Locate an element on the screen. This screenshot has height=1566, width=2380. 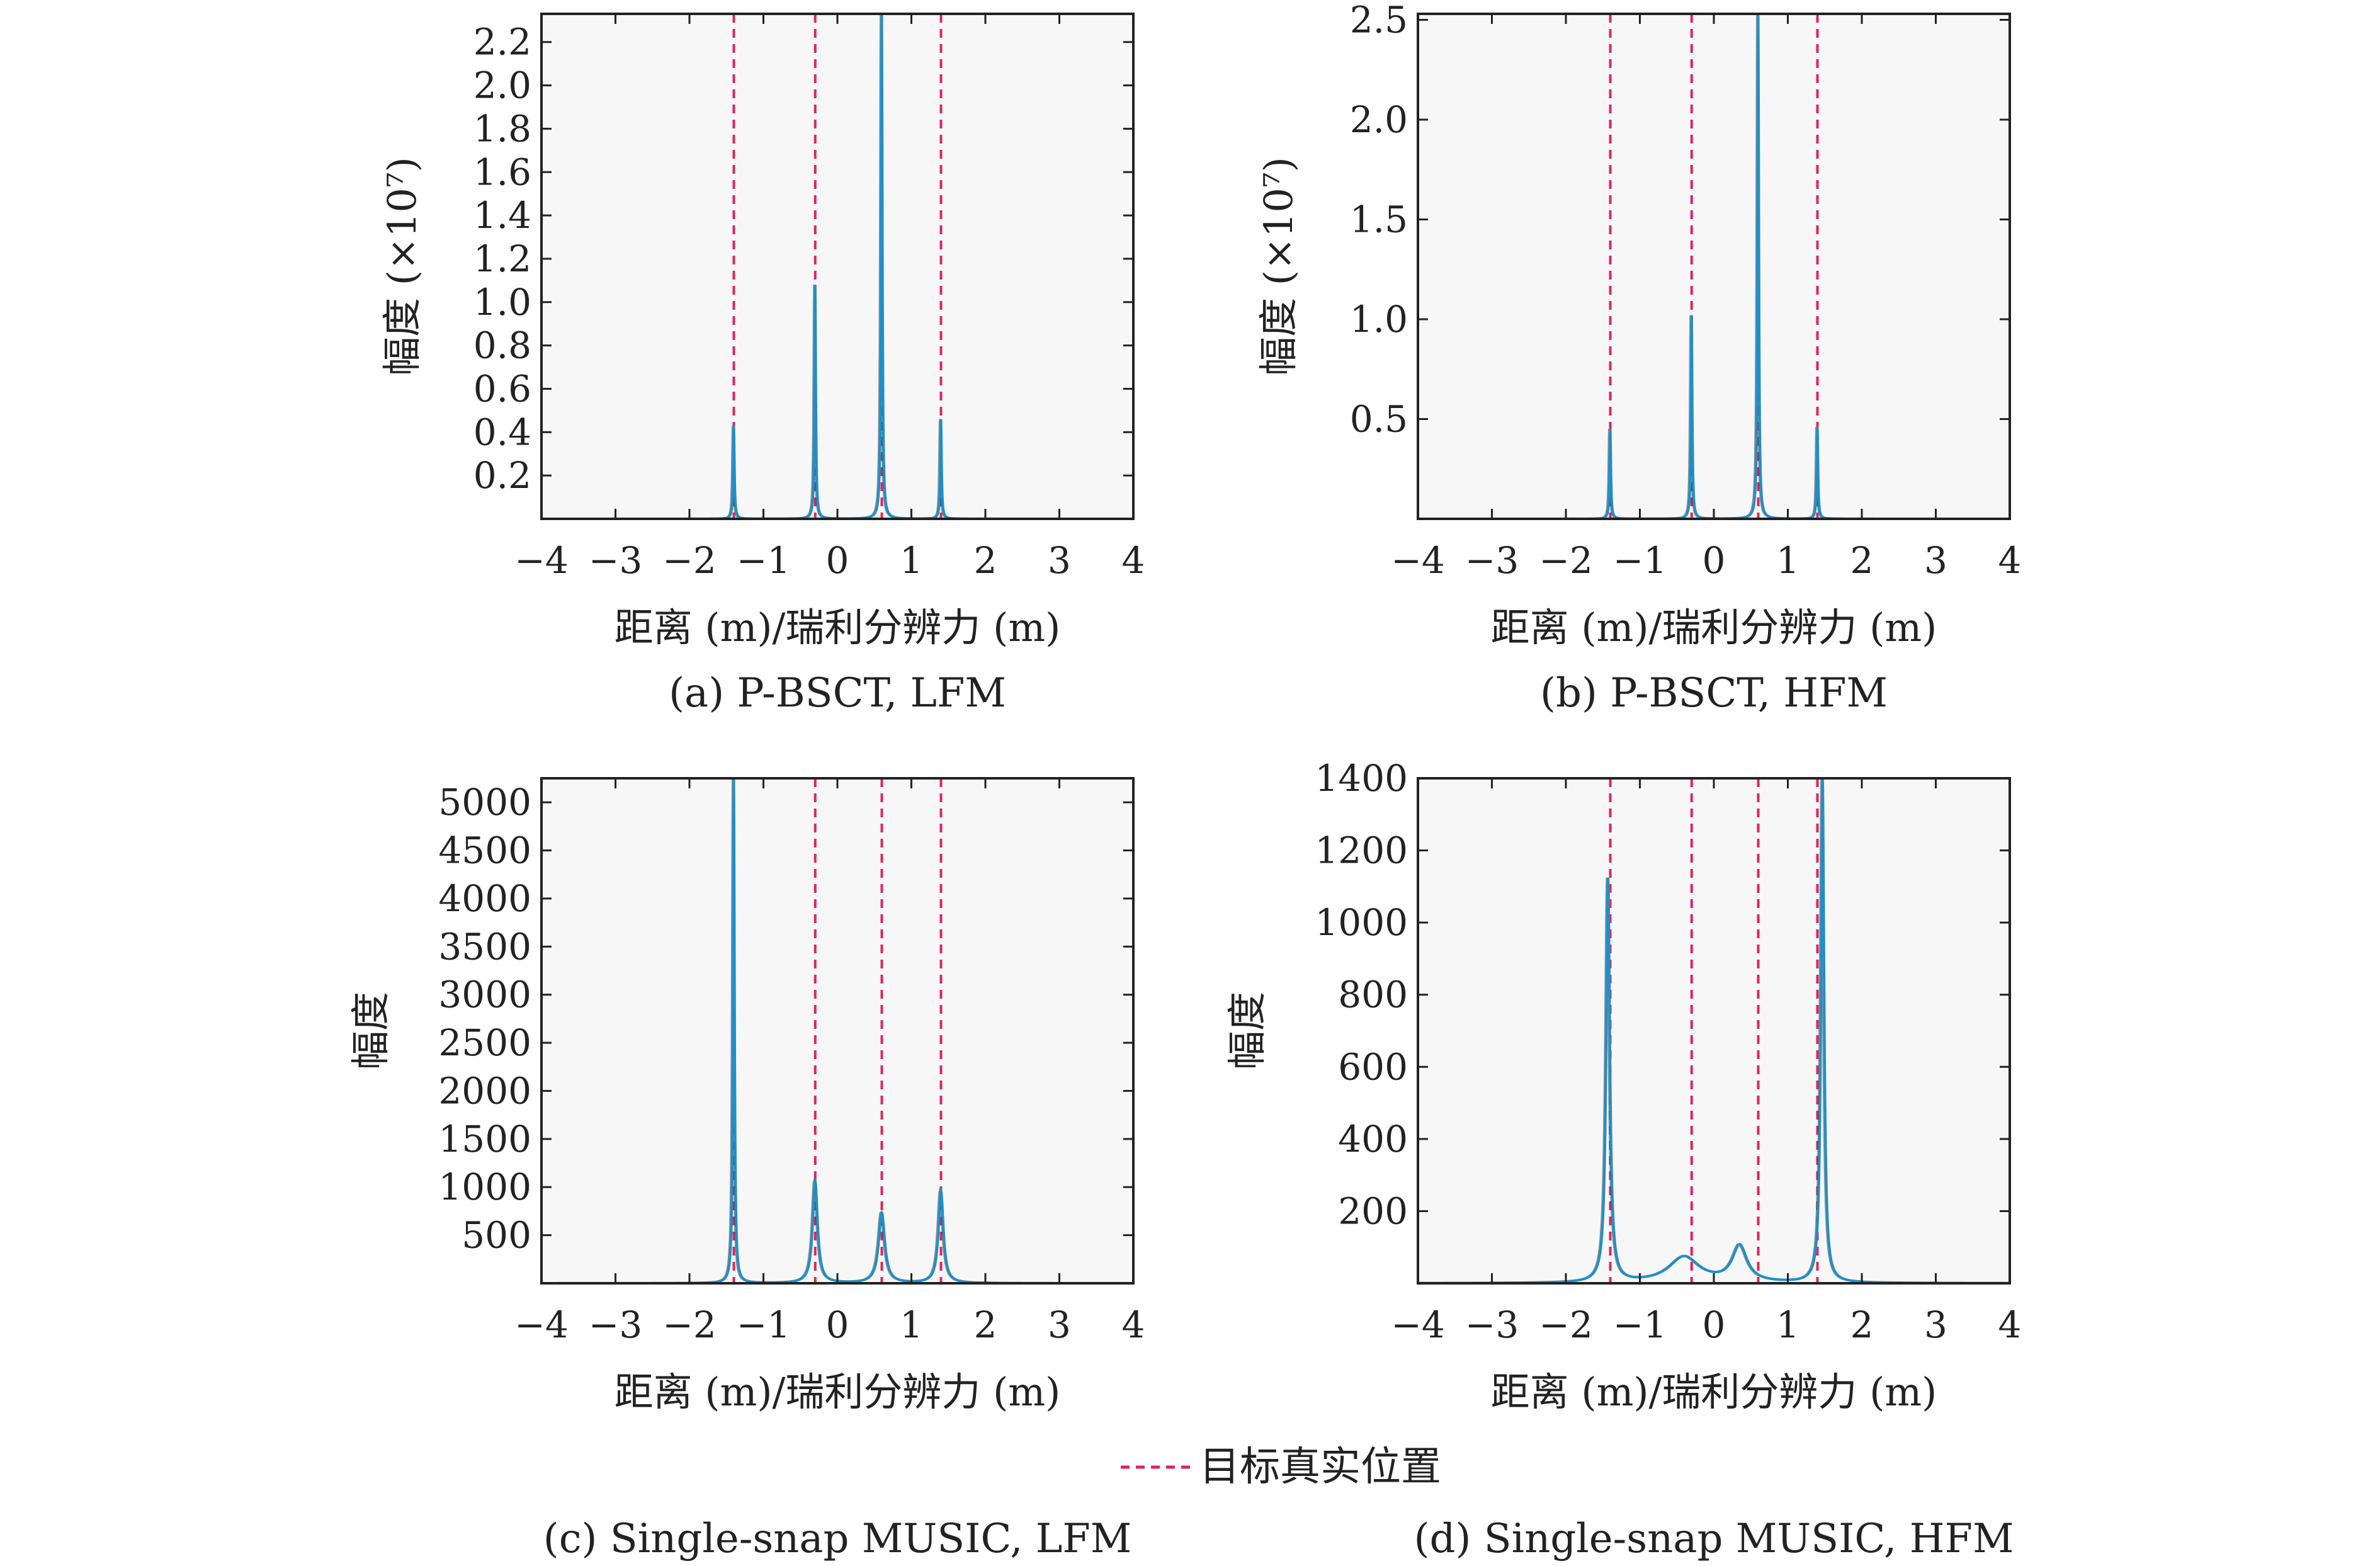
y-tick-label: 3500 is located at coordinates (484, 946).